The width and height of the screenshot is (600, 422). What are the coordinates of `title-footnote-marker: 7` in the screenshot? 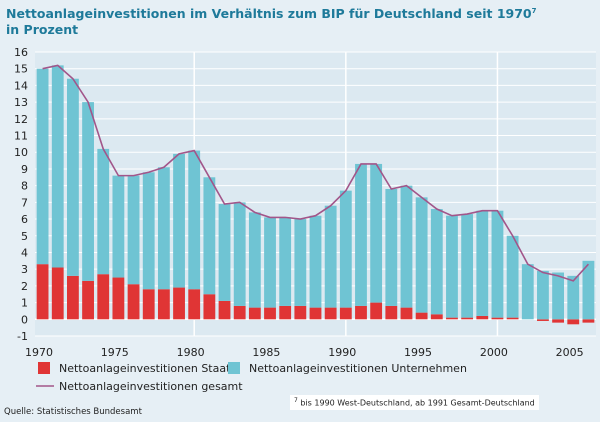 It's located at (534, 11).